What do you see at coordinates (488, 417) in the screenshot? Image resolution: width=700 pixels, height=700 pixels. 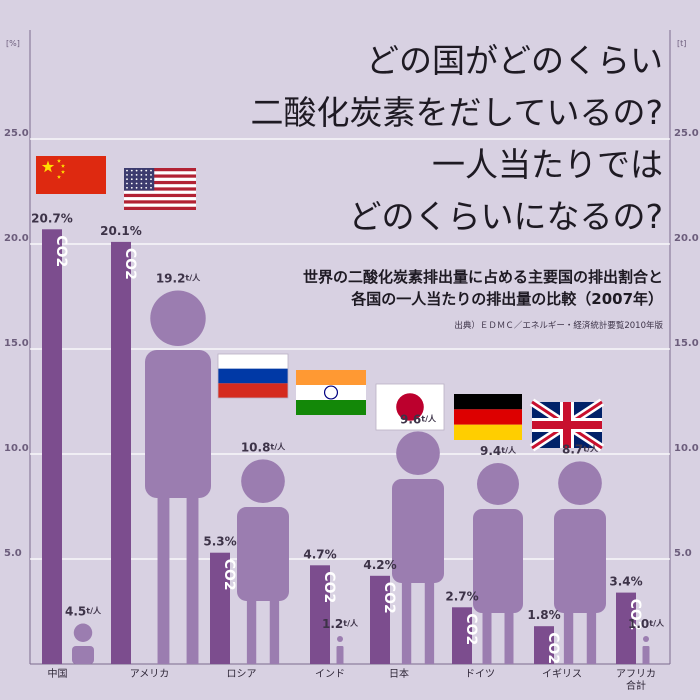 I see `germany-flag` at bounding box center [488, 417].